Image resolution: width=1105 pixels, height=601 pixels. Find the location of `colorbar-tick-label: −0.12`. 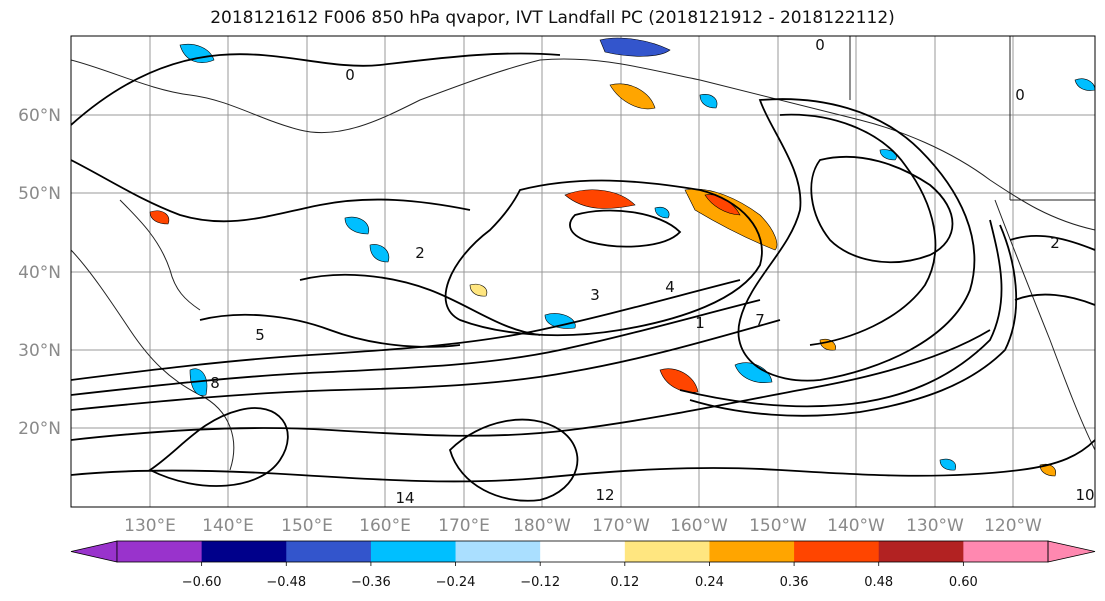

colorbar-tick-label: −0.12 is located at coordinates (540, 582).